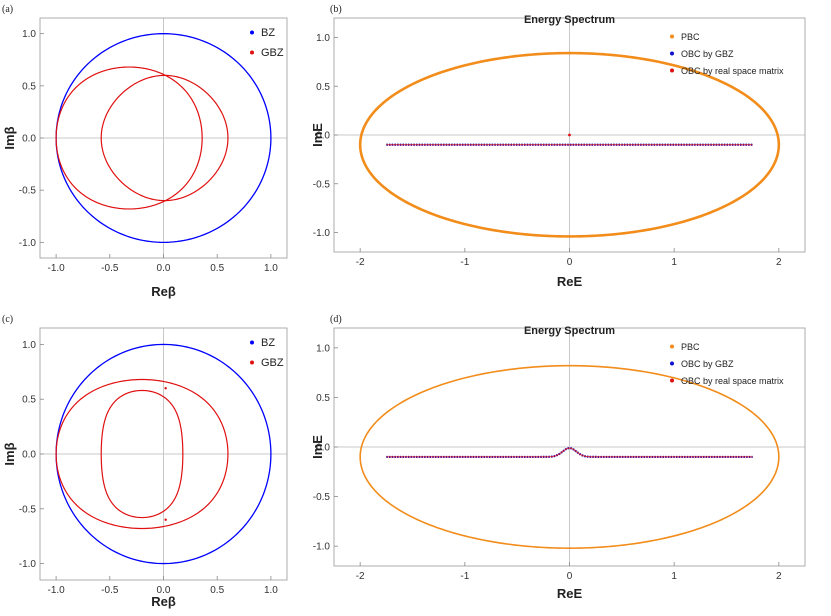  What do you see at coordinates (336, 9) in the screenshot?
I see `panel-label: (b)` at bounding box center [336, 9].